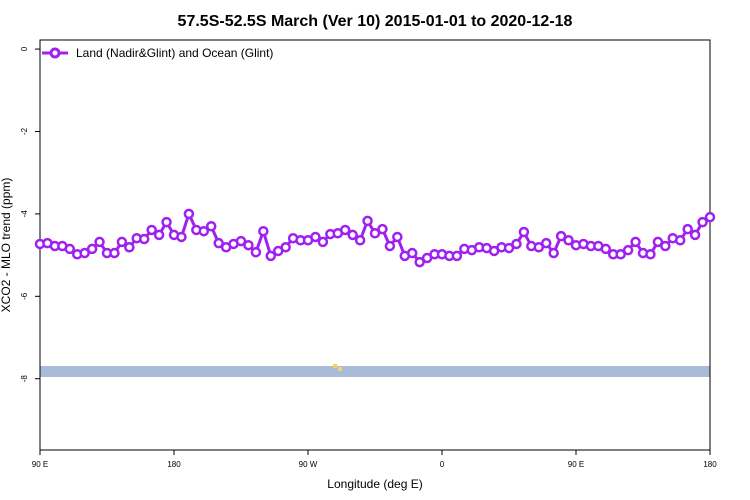  Describe the element at coordinates (24, 214) in the screenshot. I see `y-tick-label: -4` at that location.